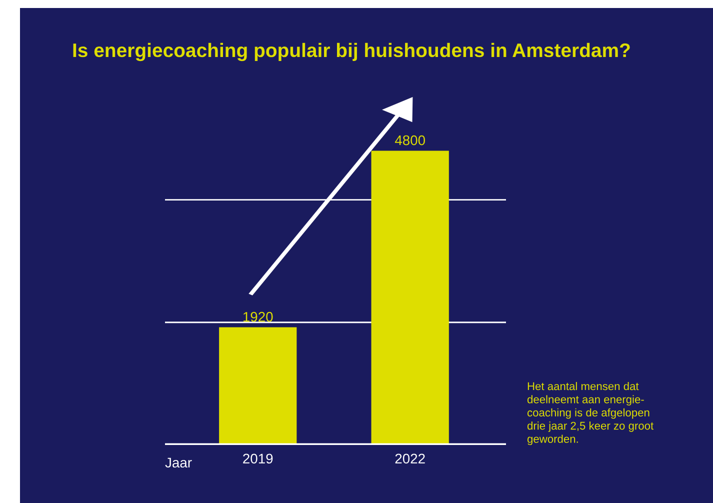  What do you see at coordinates (410, 459) in the screenshot?
I see `x-tick-label: 2022` at bounding box center [410, 459].